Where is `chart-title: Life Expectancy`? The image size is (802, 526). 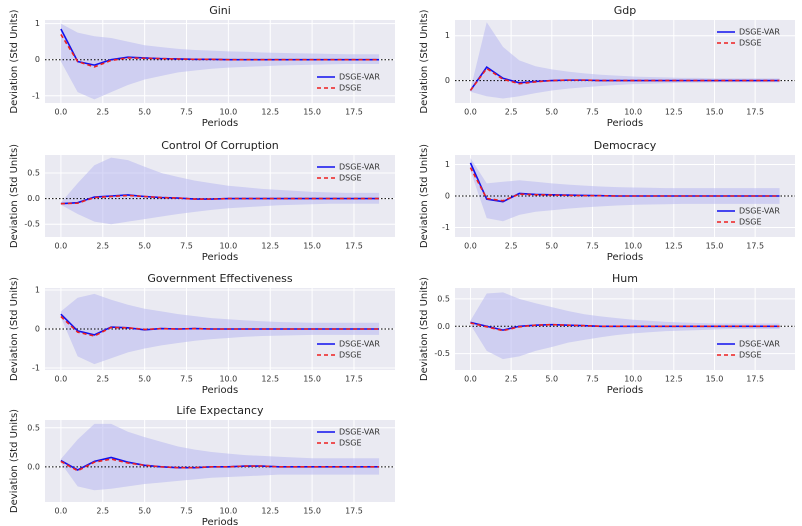 chart-title: Life Expectancy is located at coordinates (220, 410).